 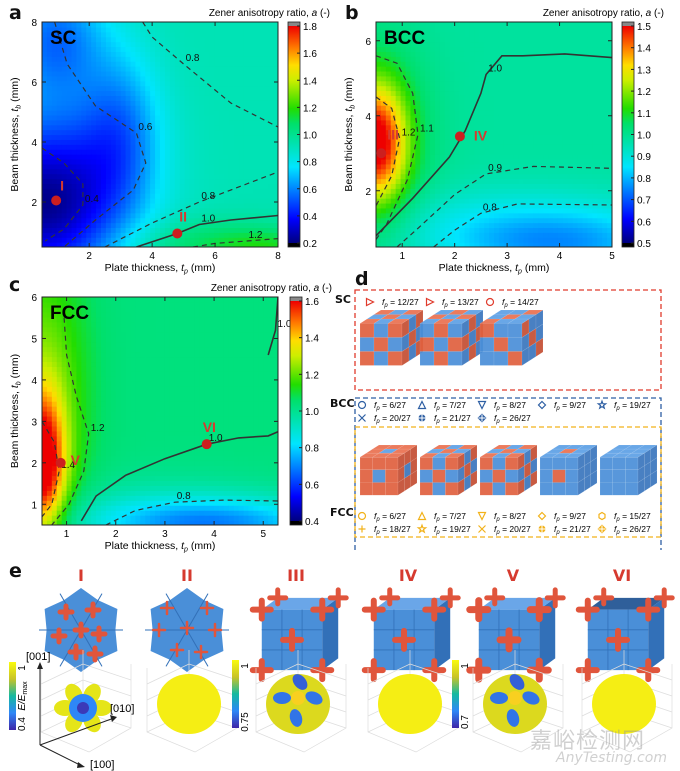 What do you see at coordinates (450, 517) in the screenshot?
I see `legend-entry-label: fp = 7/27` at bounding box center [450, 517].